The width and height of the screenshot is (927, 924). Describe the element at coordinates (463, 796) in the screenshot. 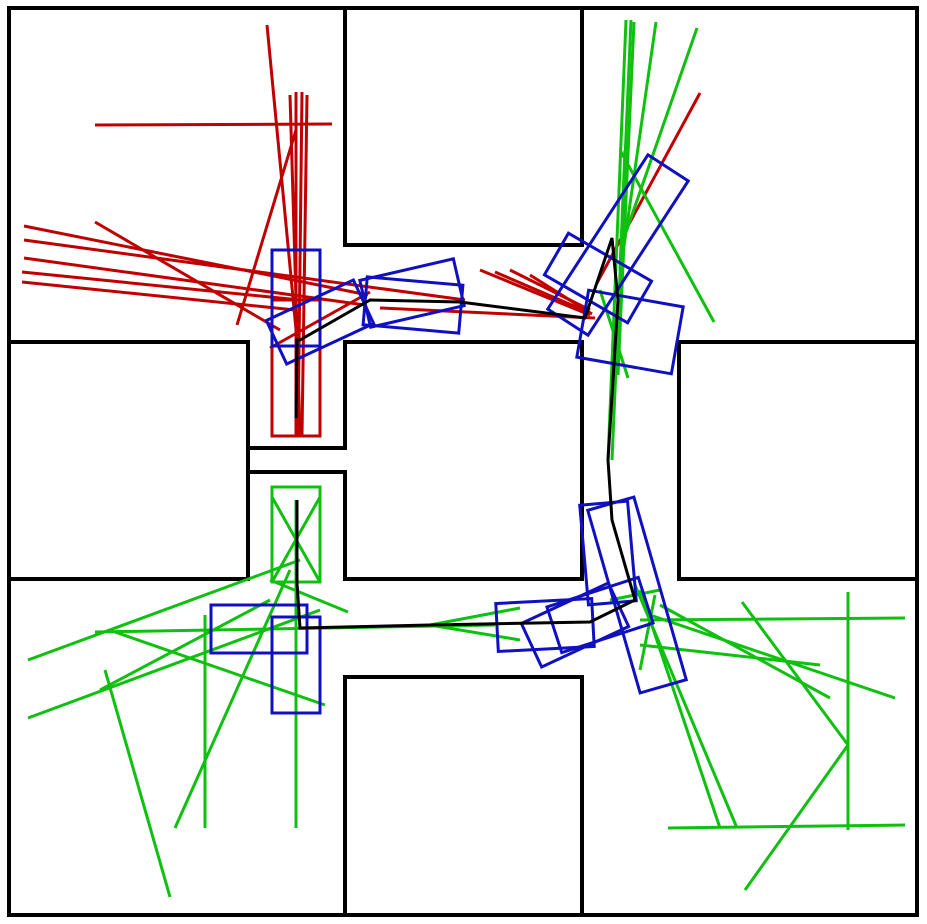

I see `wall-bottom-center-room` at that location.